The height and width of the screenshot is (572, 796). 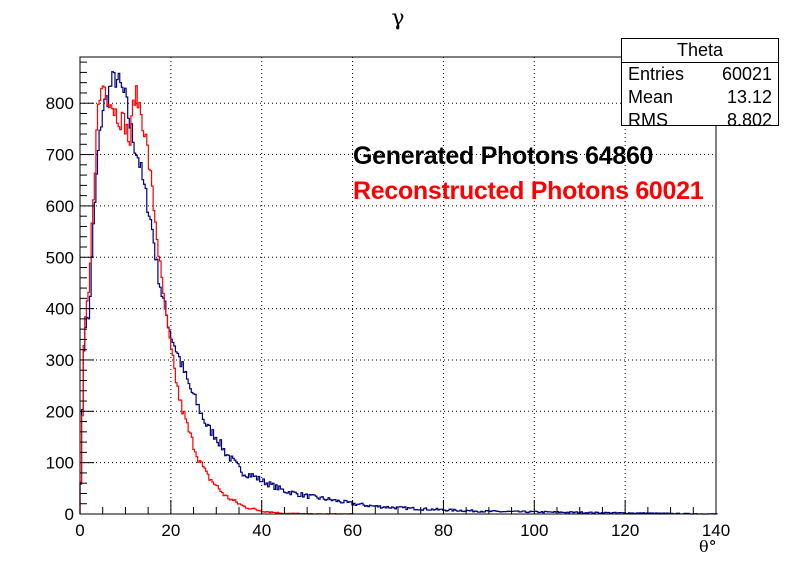 What do you see at coordinates (651, 97) in the screenshot?
I see `stats-label: Mean` at bounding box center [651, 97].